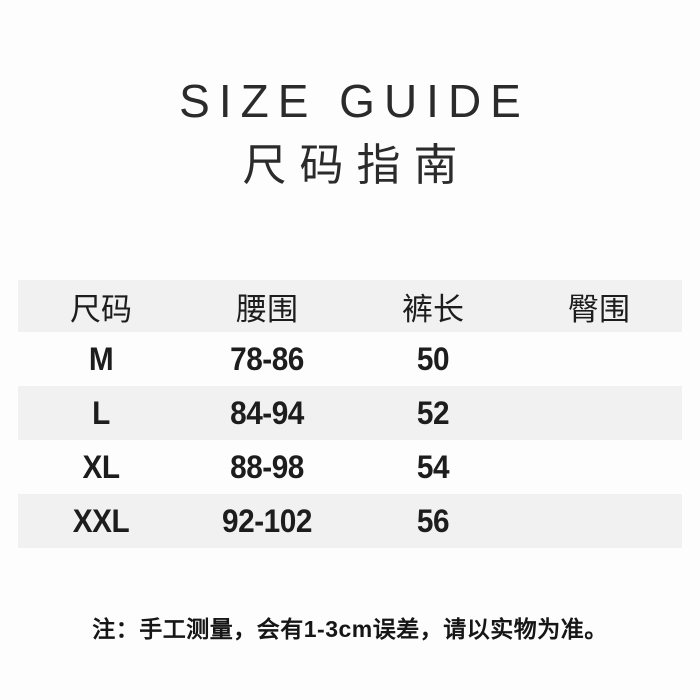  I want to click on cell-size: XL, so click(101, 466).